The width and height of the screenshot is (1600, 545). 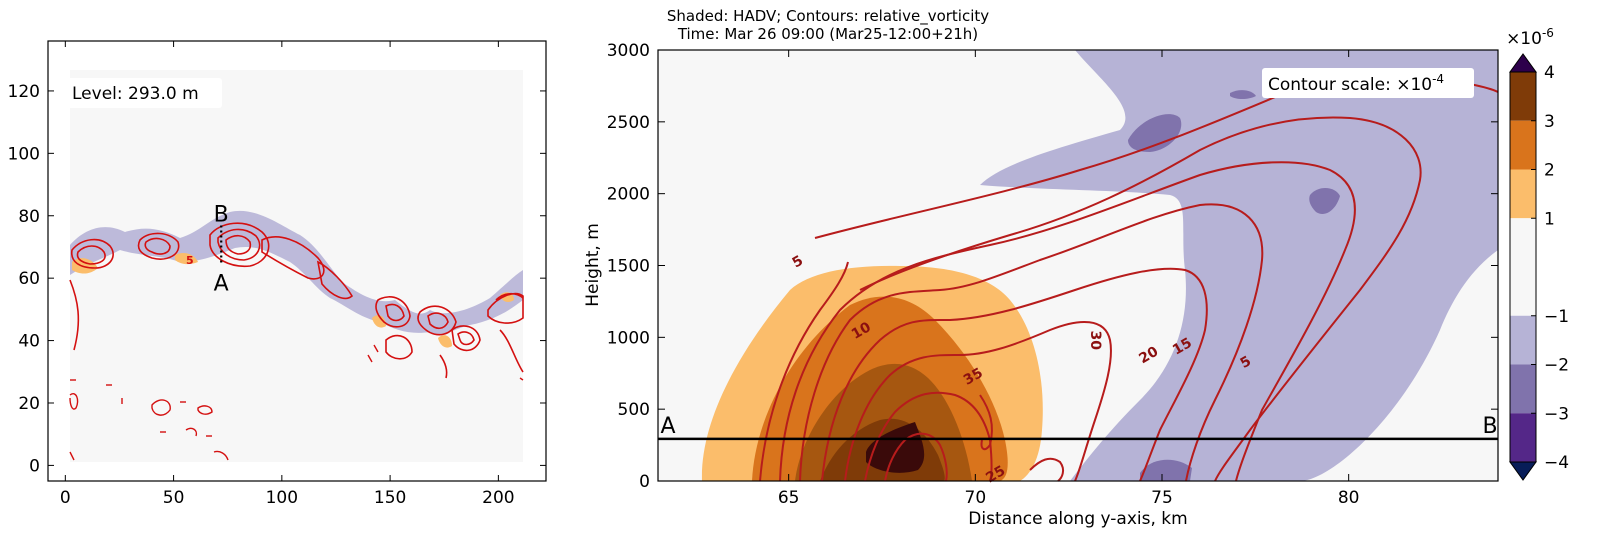 What do you see at coordinates (29, 279) in the screenshot?
I see `left-y-tick-label: 60` at bounding box center [29, 279].